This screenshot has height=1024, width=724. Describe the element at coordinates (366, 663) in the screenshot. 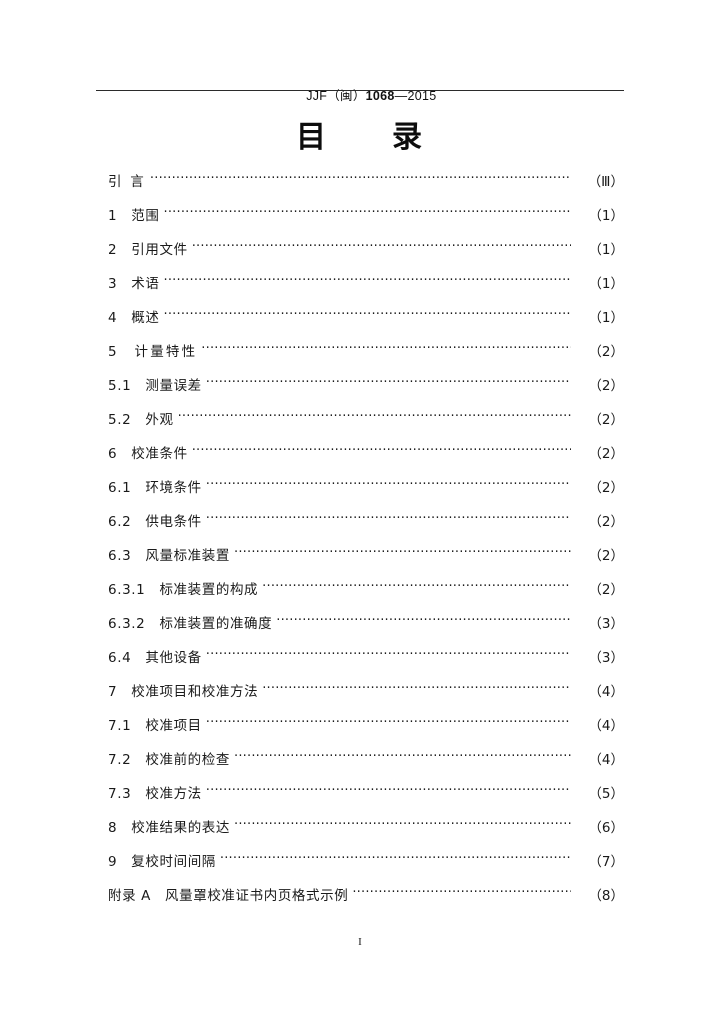

I see `toc-entry: 6.4 其他设备 （3）` at that location.